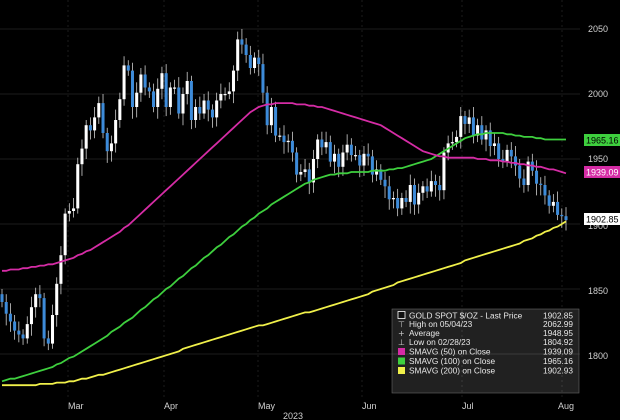 The height and width of the screenshot is (420, 620). Describe the element at coordinates (598, 192) in the screenshot. I see `y-axis: 2050 2000 1950 1900 1850 1800` at that location.